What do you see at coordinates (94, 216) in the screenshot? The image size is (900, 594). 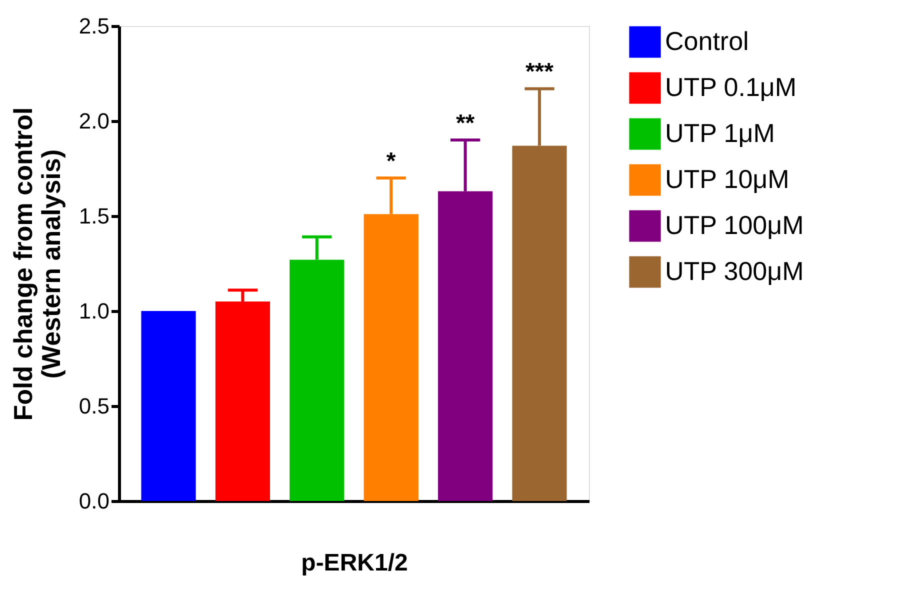 I see `y-tick-label: 1.5` at bounding box center [94, 216].